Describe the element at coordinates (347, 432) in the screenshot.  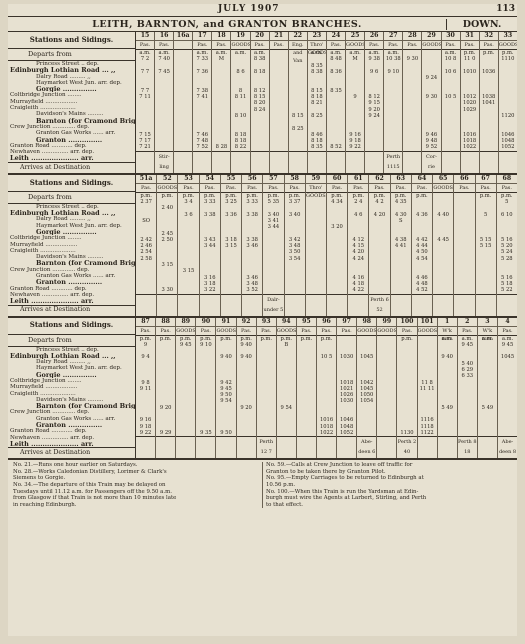
I see `time-cell: 1052` at that location.